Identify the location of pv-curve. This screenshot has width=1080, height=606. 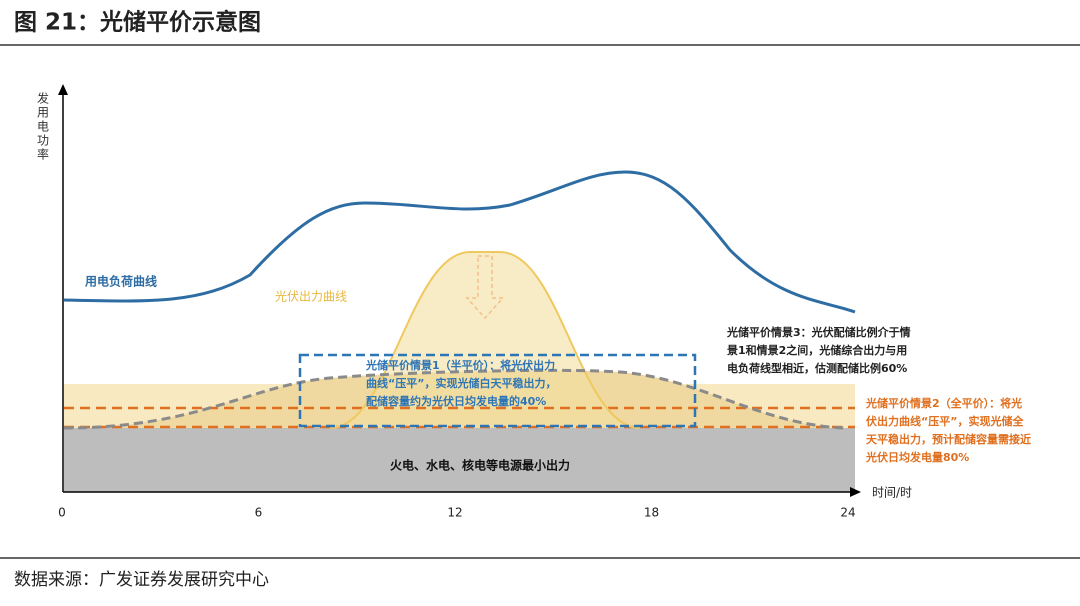
(485, 340).